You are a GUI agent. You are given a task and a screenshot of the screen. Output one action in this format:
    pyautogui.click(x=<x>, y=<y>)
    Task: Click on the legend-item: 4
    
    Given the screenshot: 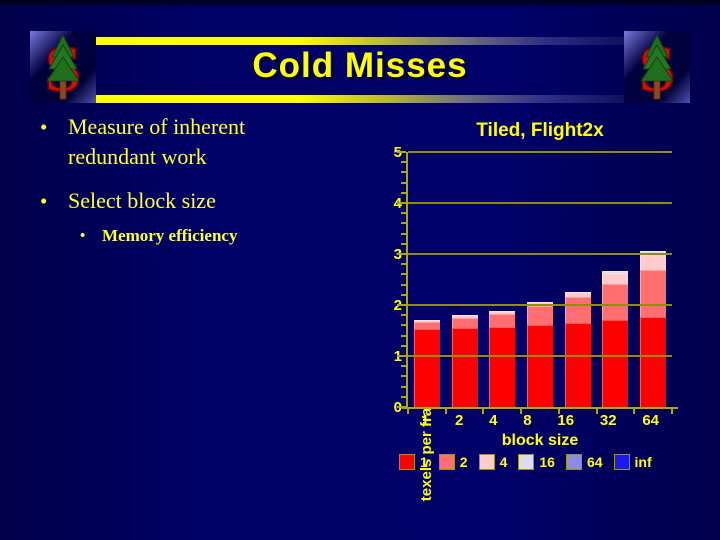 What is the action you would take?
    pyautogui.click(x=492, y=462)
    